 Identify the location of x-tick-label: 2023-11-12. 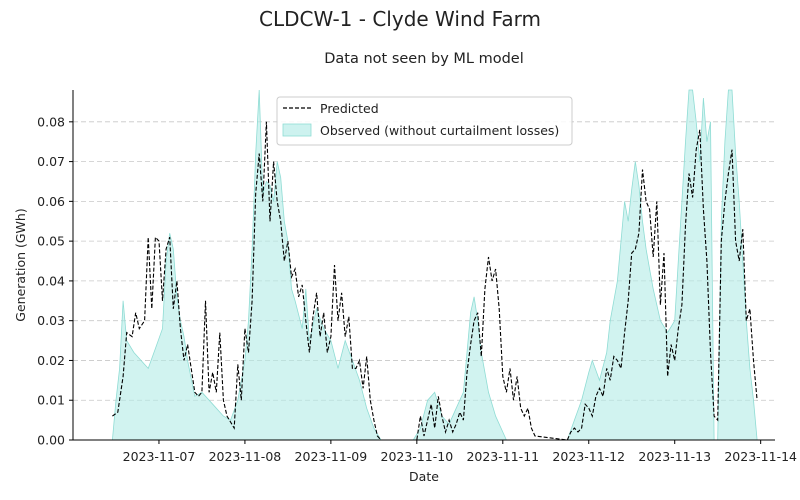
(588, 456).